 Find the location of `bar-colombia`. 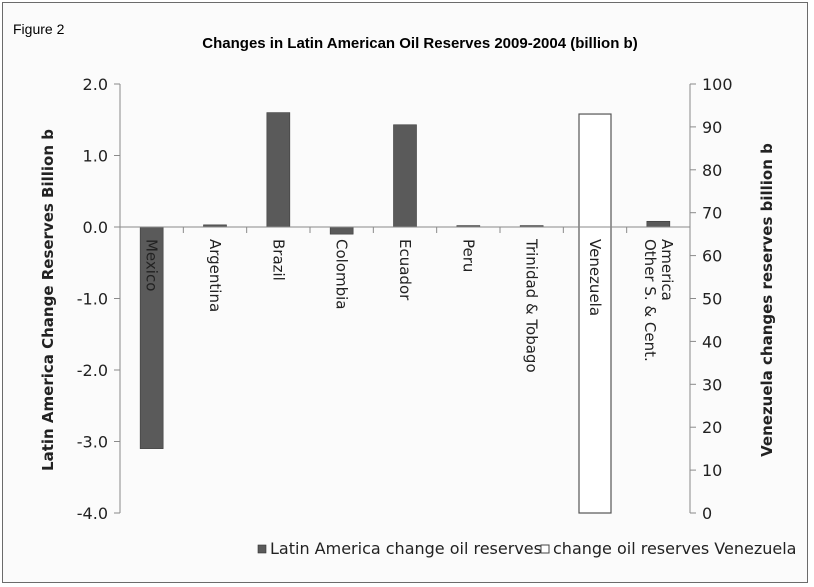

bar-colombia is located at coordinates (341, 230).